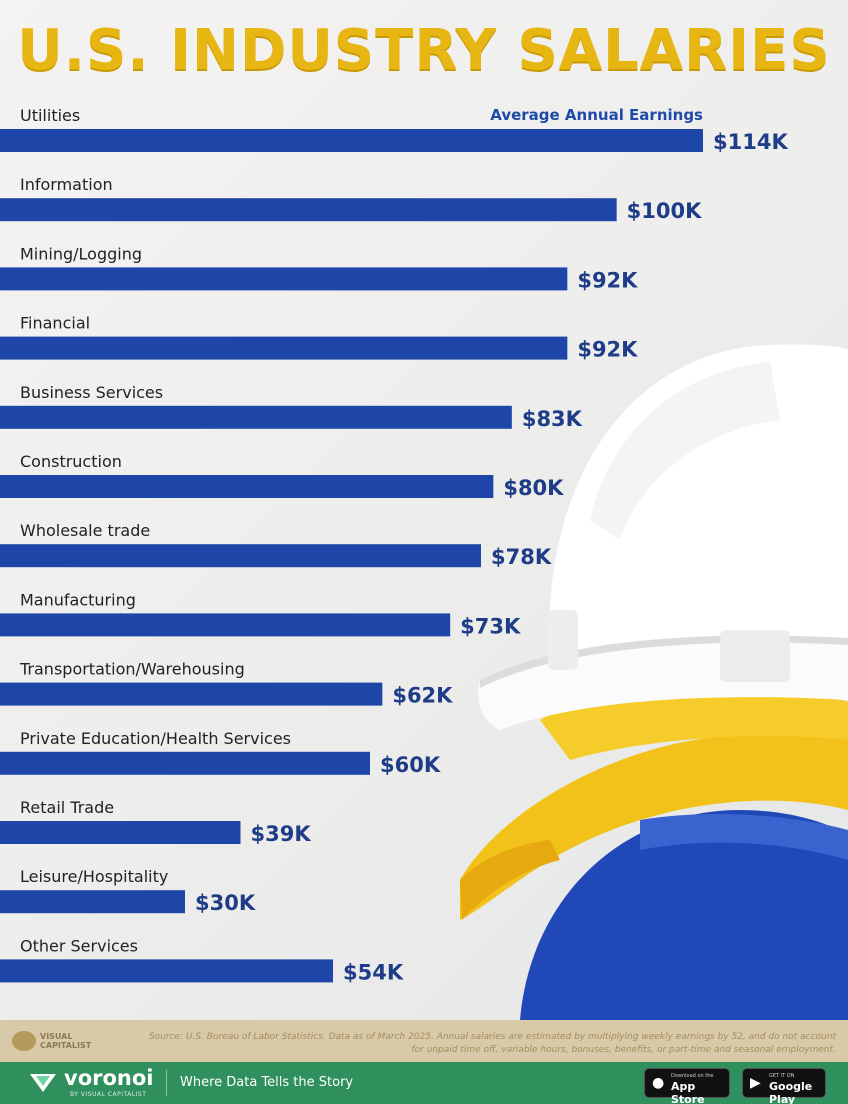 The width and height of the screenshot is (848, 1104). What do you see at coordinates (750, 142) in the screenshot?
I see `value-label: $114K` at bounding box center [750, 142].